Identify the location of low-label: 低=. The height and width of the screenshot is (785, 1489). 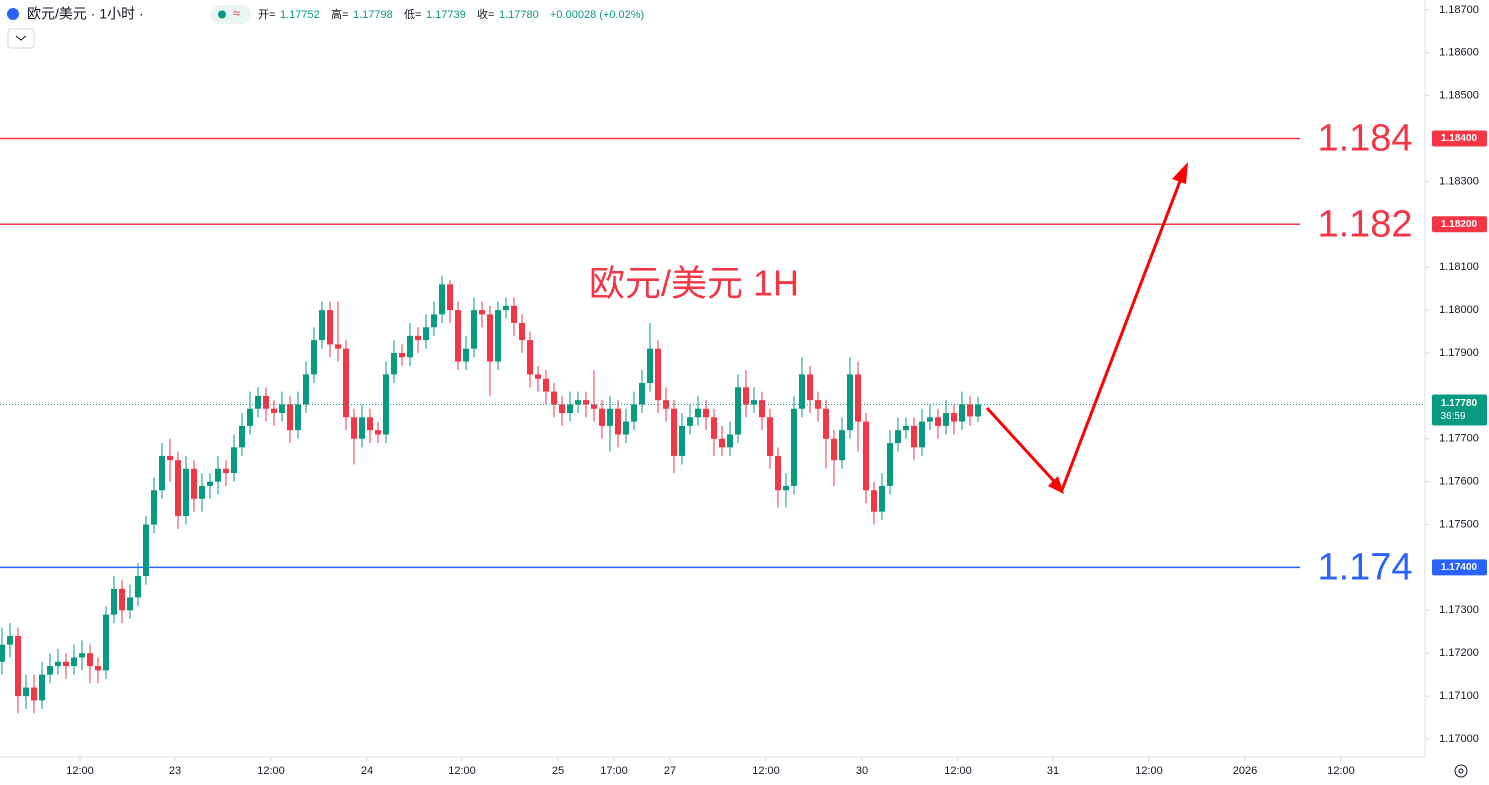
(412, 14).